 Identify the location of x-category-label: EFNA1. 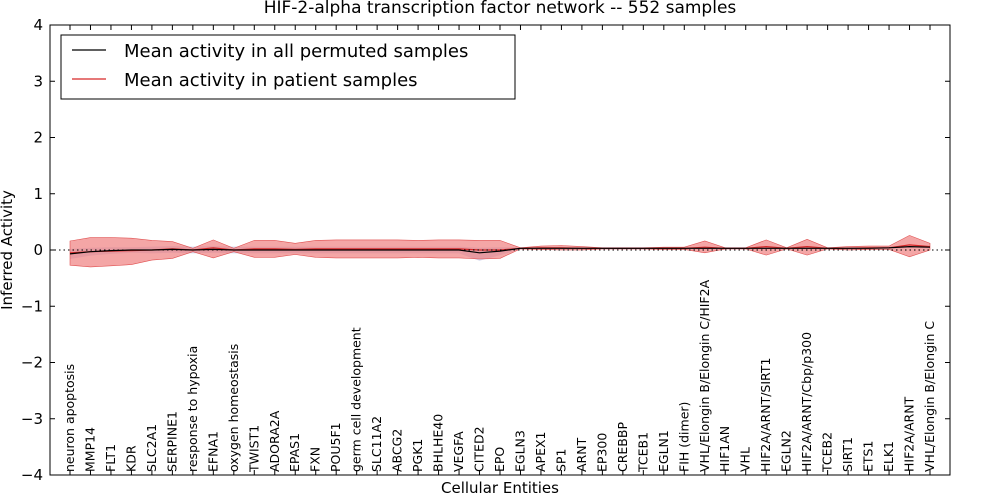
(212, 451).